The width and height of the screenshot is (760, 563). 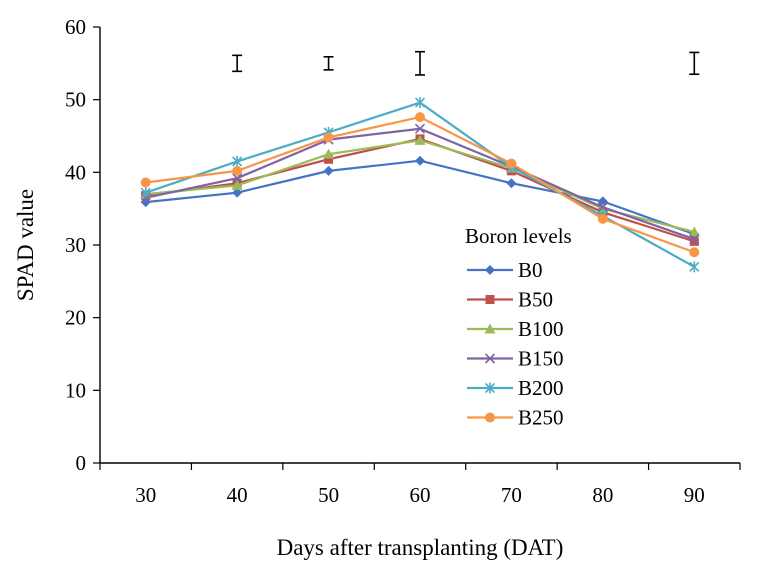 I want to click on x-tick-label: 90, so click(x=694, y=495).